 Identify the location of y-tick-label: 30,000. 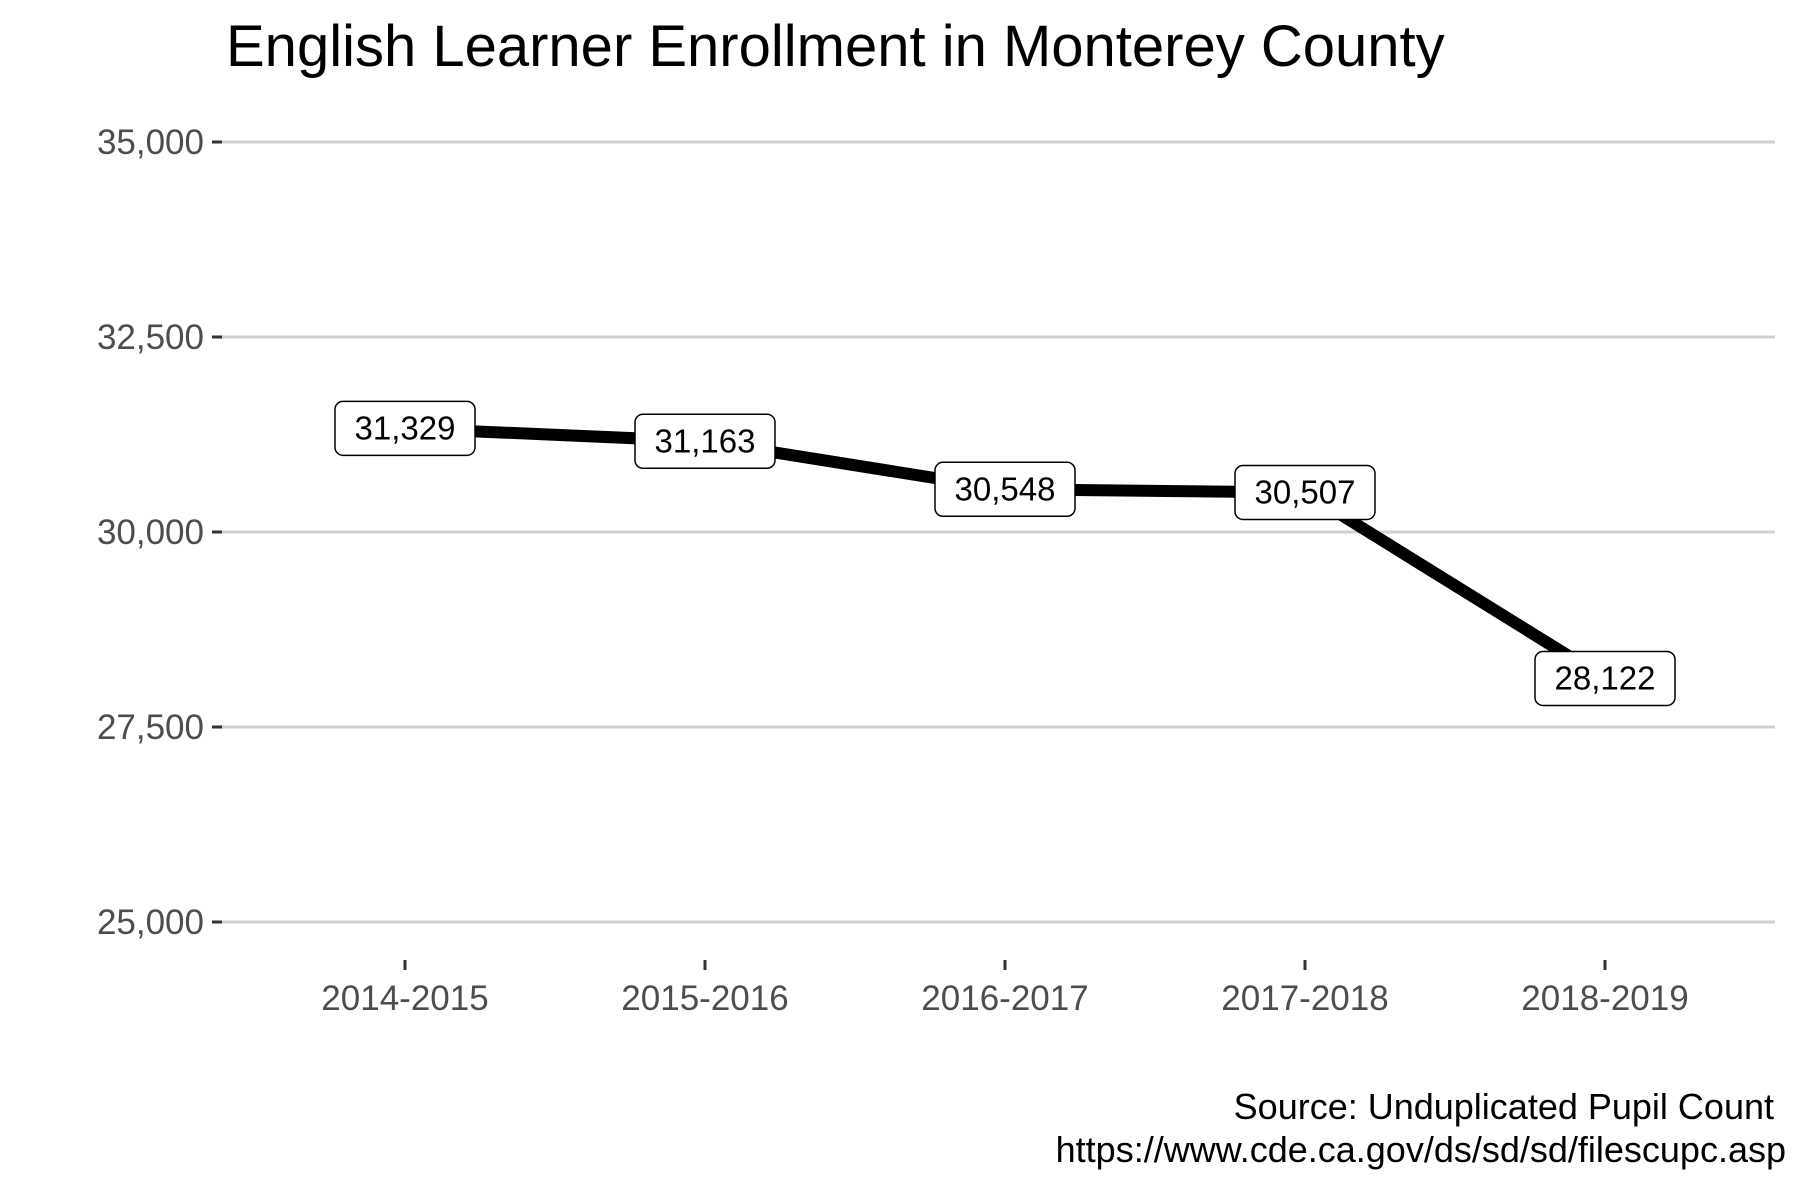
(150, 532).